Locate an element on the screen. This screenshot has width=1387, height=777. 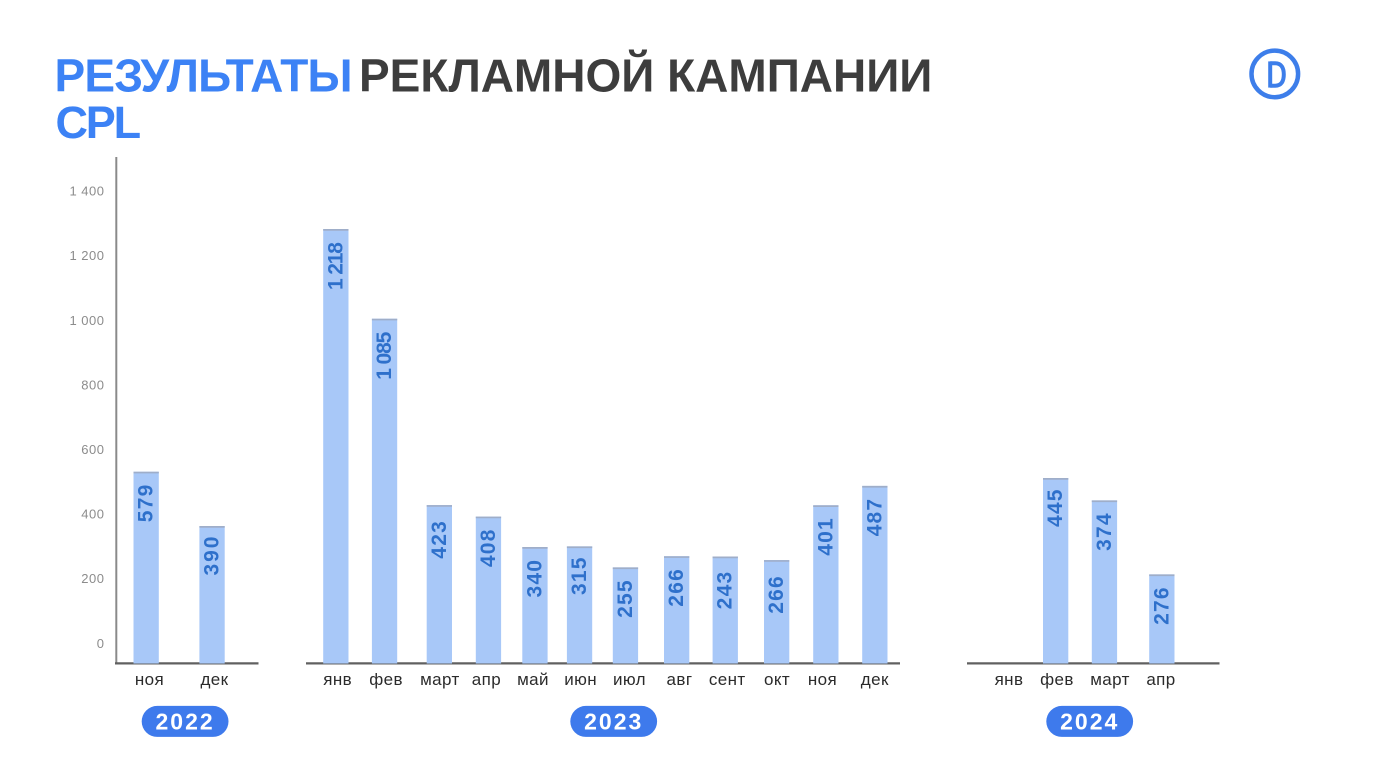
svg-text: 1 218 is located at coordinates (335, 266).